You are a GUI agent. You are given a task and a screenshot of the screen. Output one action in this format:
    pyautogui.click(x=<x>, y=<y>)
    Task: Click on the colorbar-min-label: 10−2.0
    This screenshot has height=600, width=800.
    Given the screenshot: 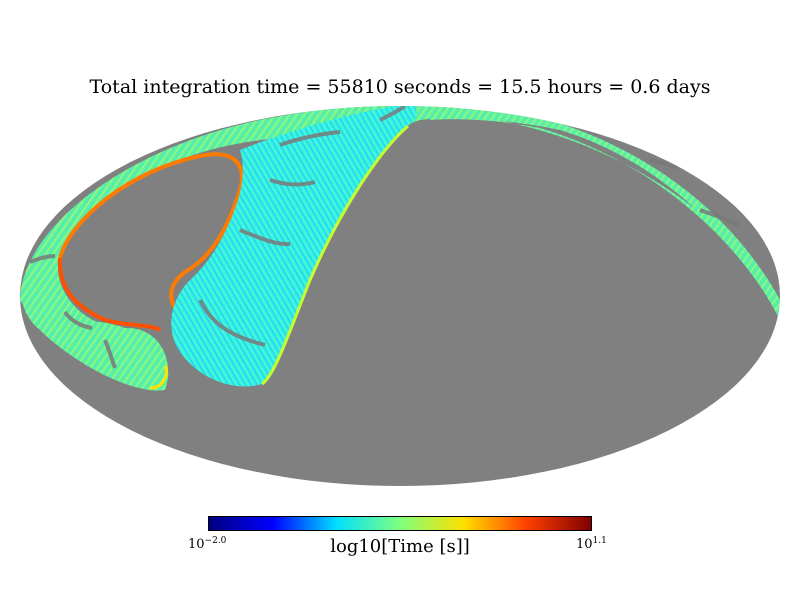 What is the action you would take?
    pyautogui.click(x=207, y=544)
    